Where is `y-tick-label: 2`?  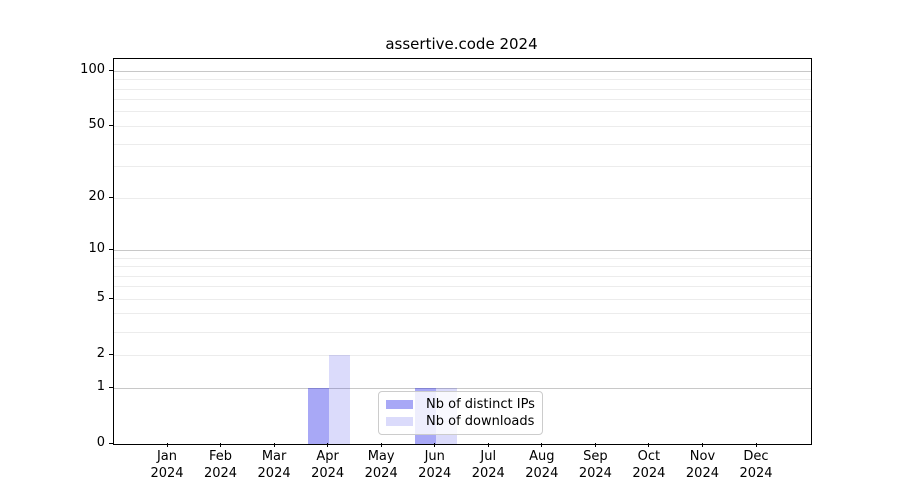
y-tick-label: 2 is located at coordinates (100, 354).